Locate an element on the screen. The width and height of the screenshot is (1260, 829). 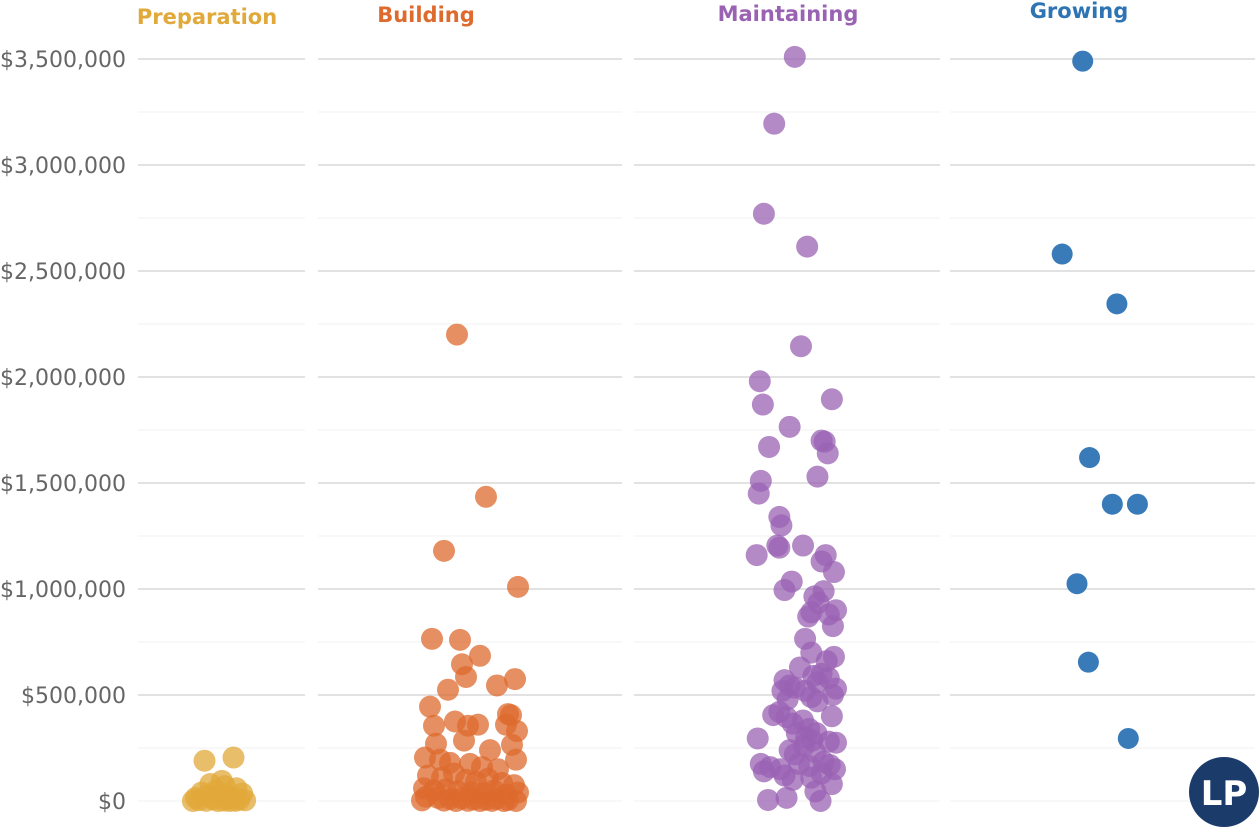
panel-title-building: Building is located at coordinates (426, 15).